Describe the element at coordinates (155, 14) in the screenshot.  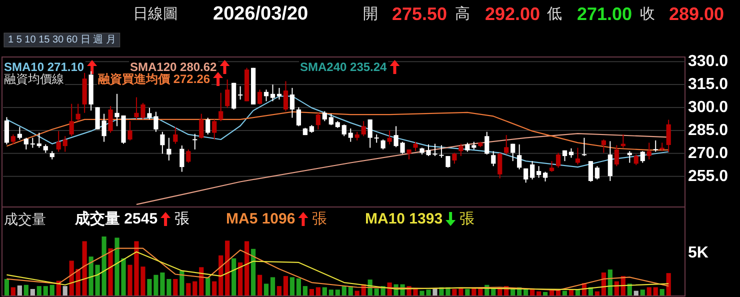
I see `chart-title: 日線圖` at that location.